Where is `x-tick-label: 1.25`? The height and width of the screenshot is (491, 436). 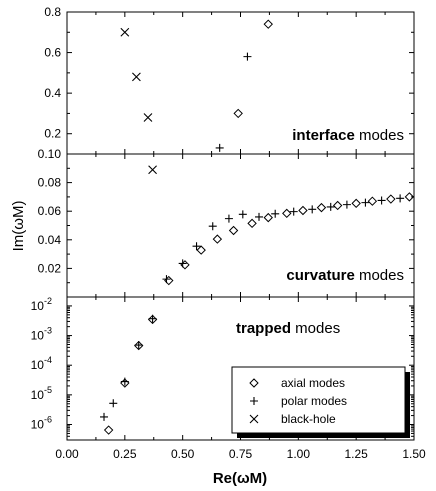 x-tick-label: 1.25 is located at coordinates (356, 454).